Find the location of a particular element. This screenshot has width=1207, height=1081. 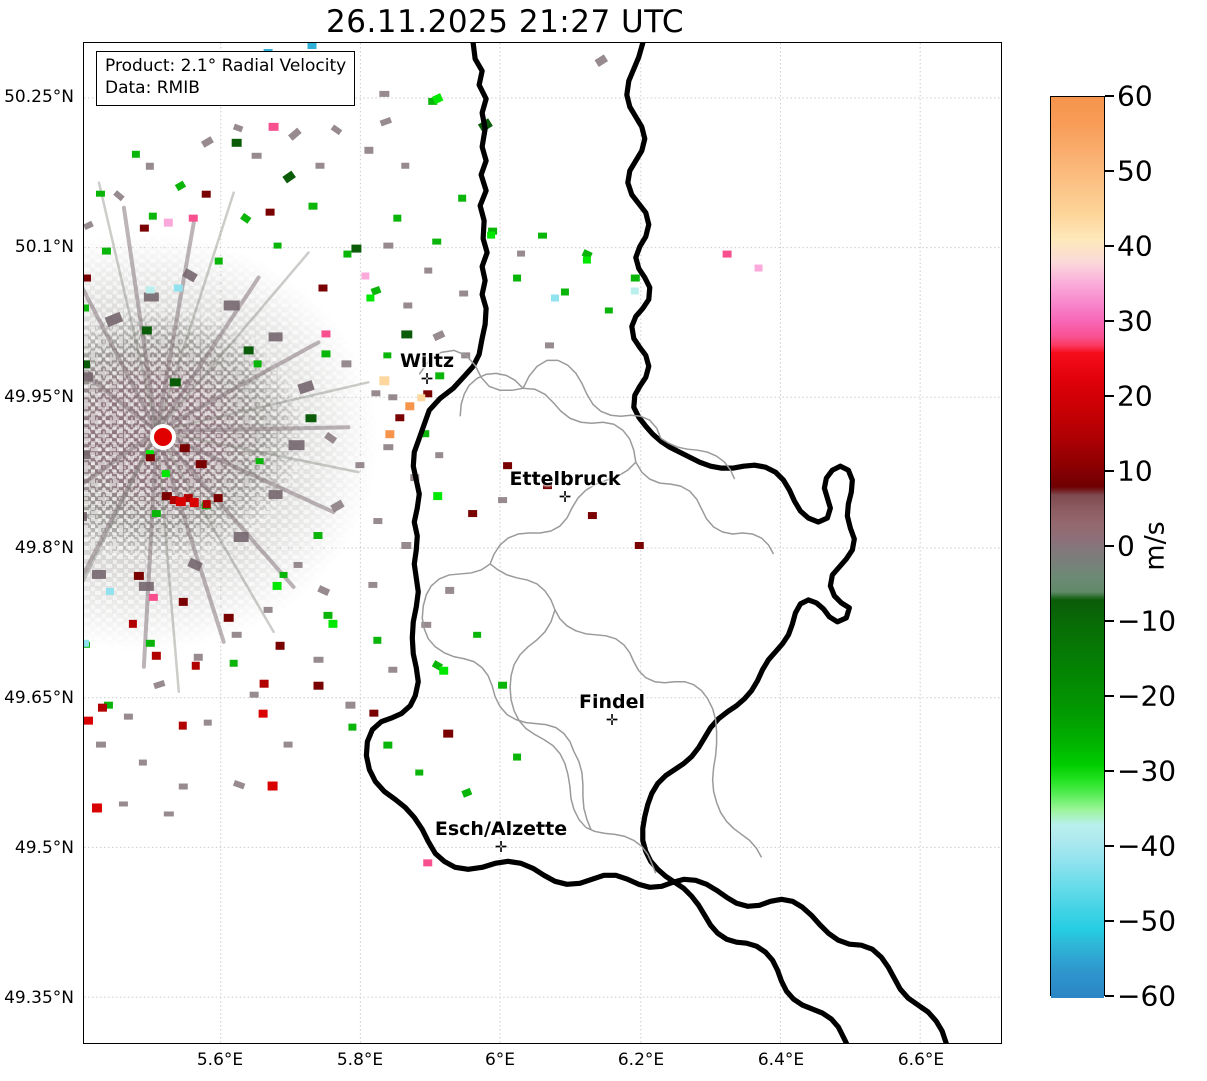

radar-station-dot is located at coordinates (163, 437).